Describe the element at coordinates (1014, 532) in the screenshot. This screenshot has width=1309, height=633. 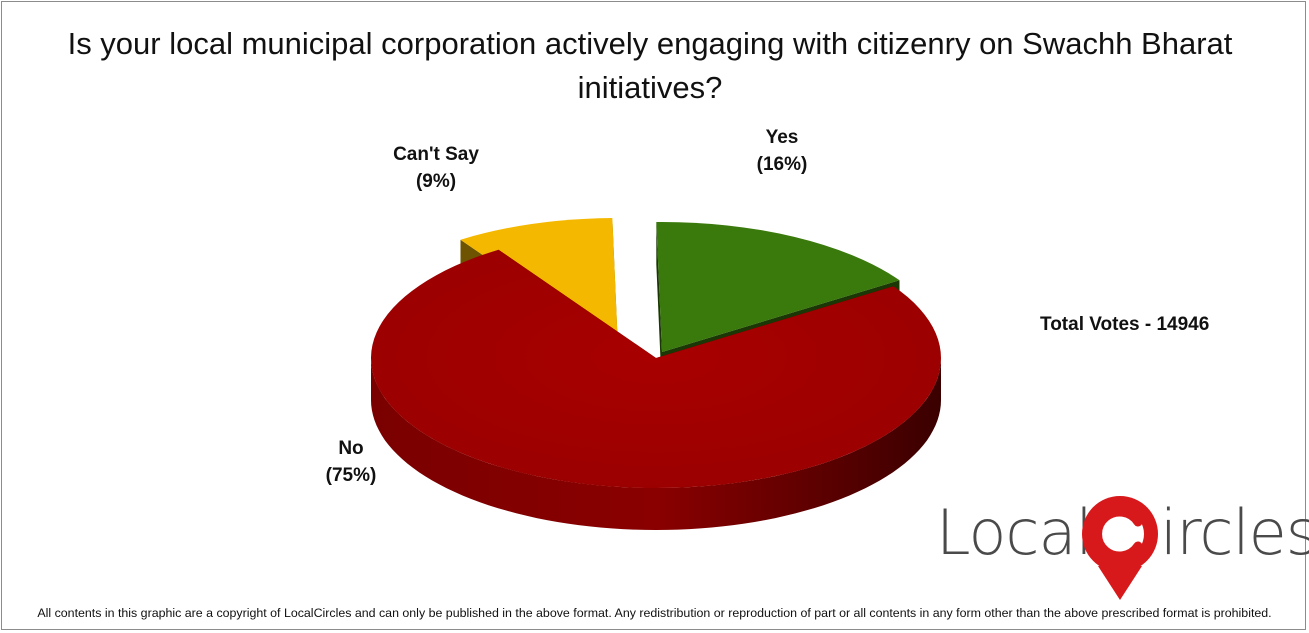
I see `logo-text-local: Local` at that location.